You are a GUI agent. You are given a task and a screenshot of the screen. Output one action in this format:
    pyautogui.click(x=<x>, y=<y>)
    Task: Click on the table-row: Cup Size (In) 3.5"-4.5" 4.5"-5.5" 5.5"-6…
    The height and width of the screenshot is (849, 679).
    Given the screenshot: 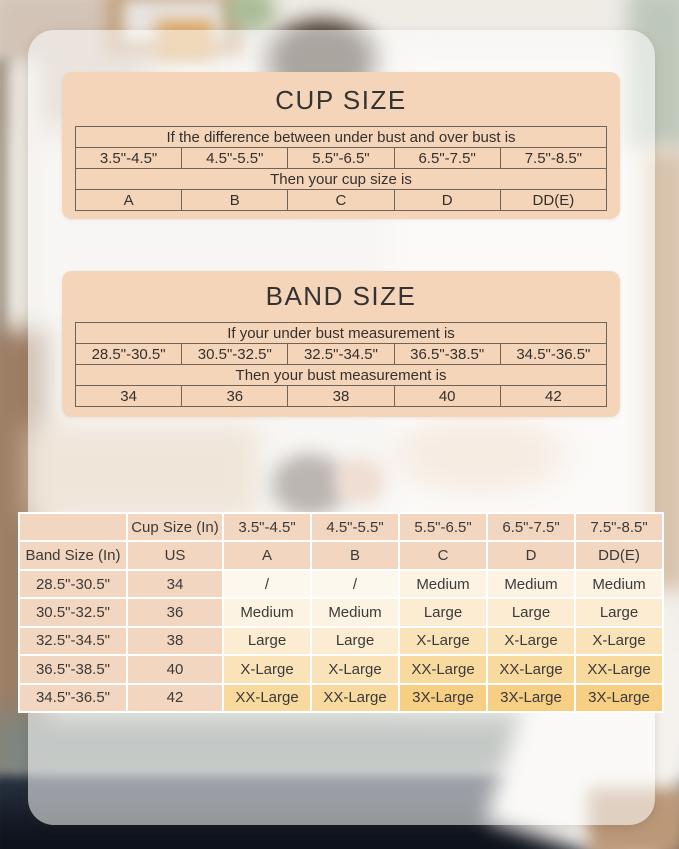 What is the action you would take?
    pyautogui.click(x=341, y=527)
    